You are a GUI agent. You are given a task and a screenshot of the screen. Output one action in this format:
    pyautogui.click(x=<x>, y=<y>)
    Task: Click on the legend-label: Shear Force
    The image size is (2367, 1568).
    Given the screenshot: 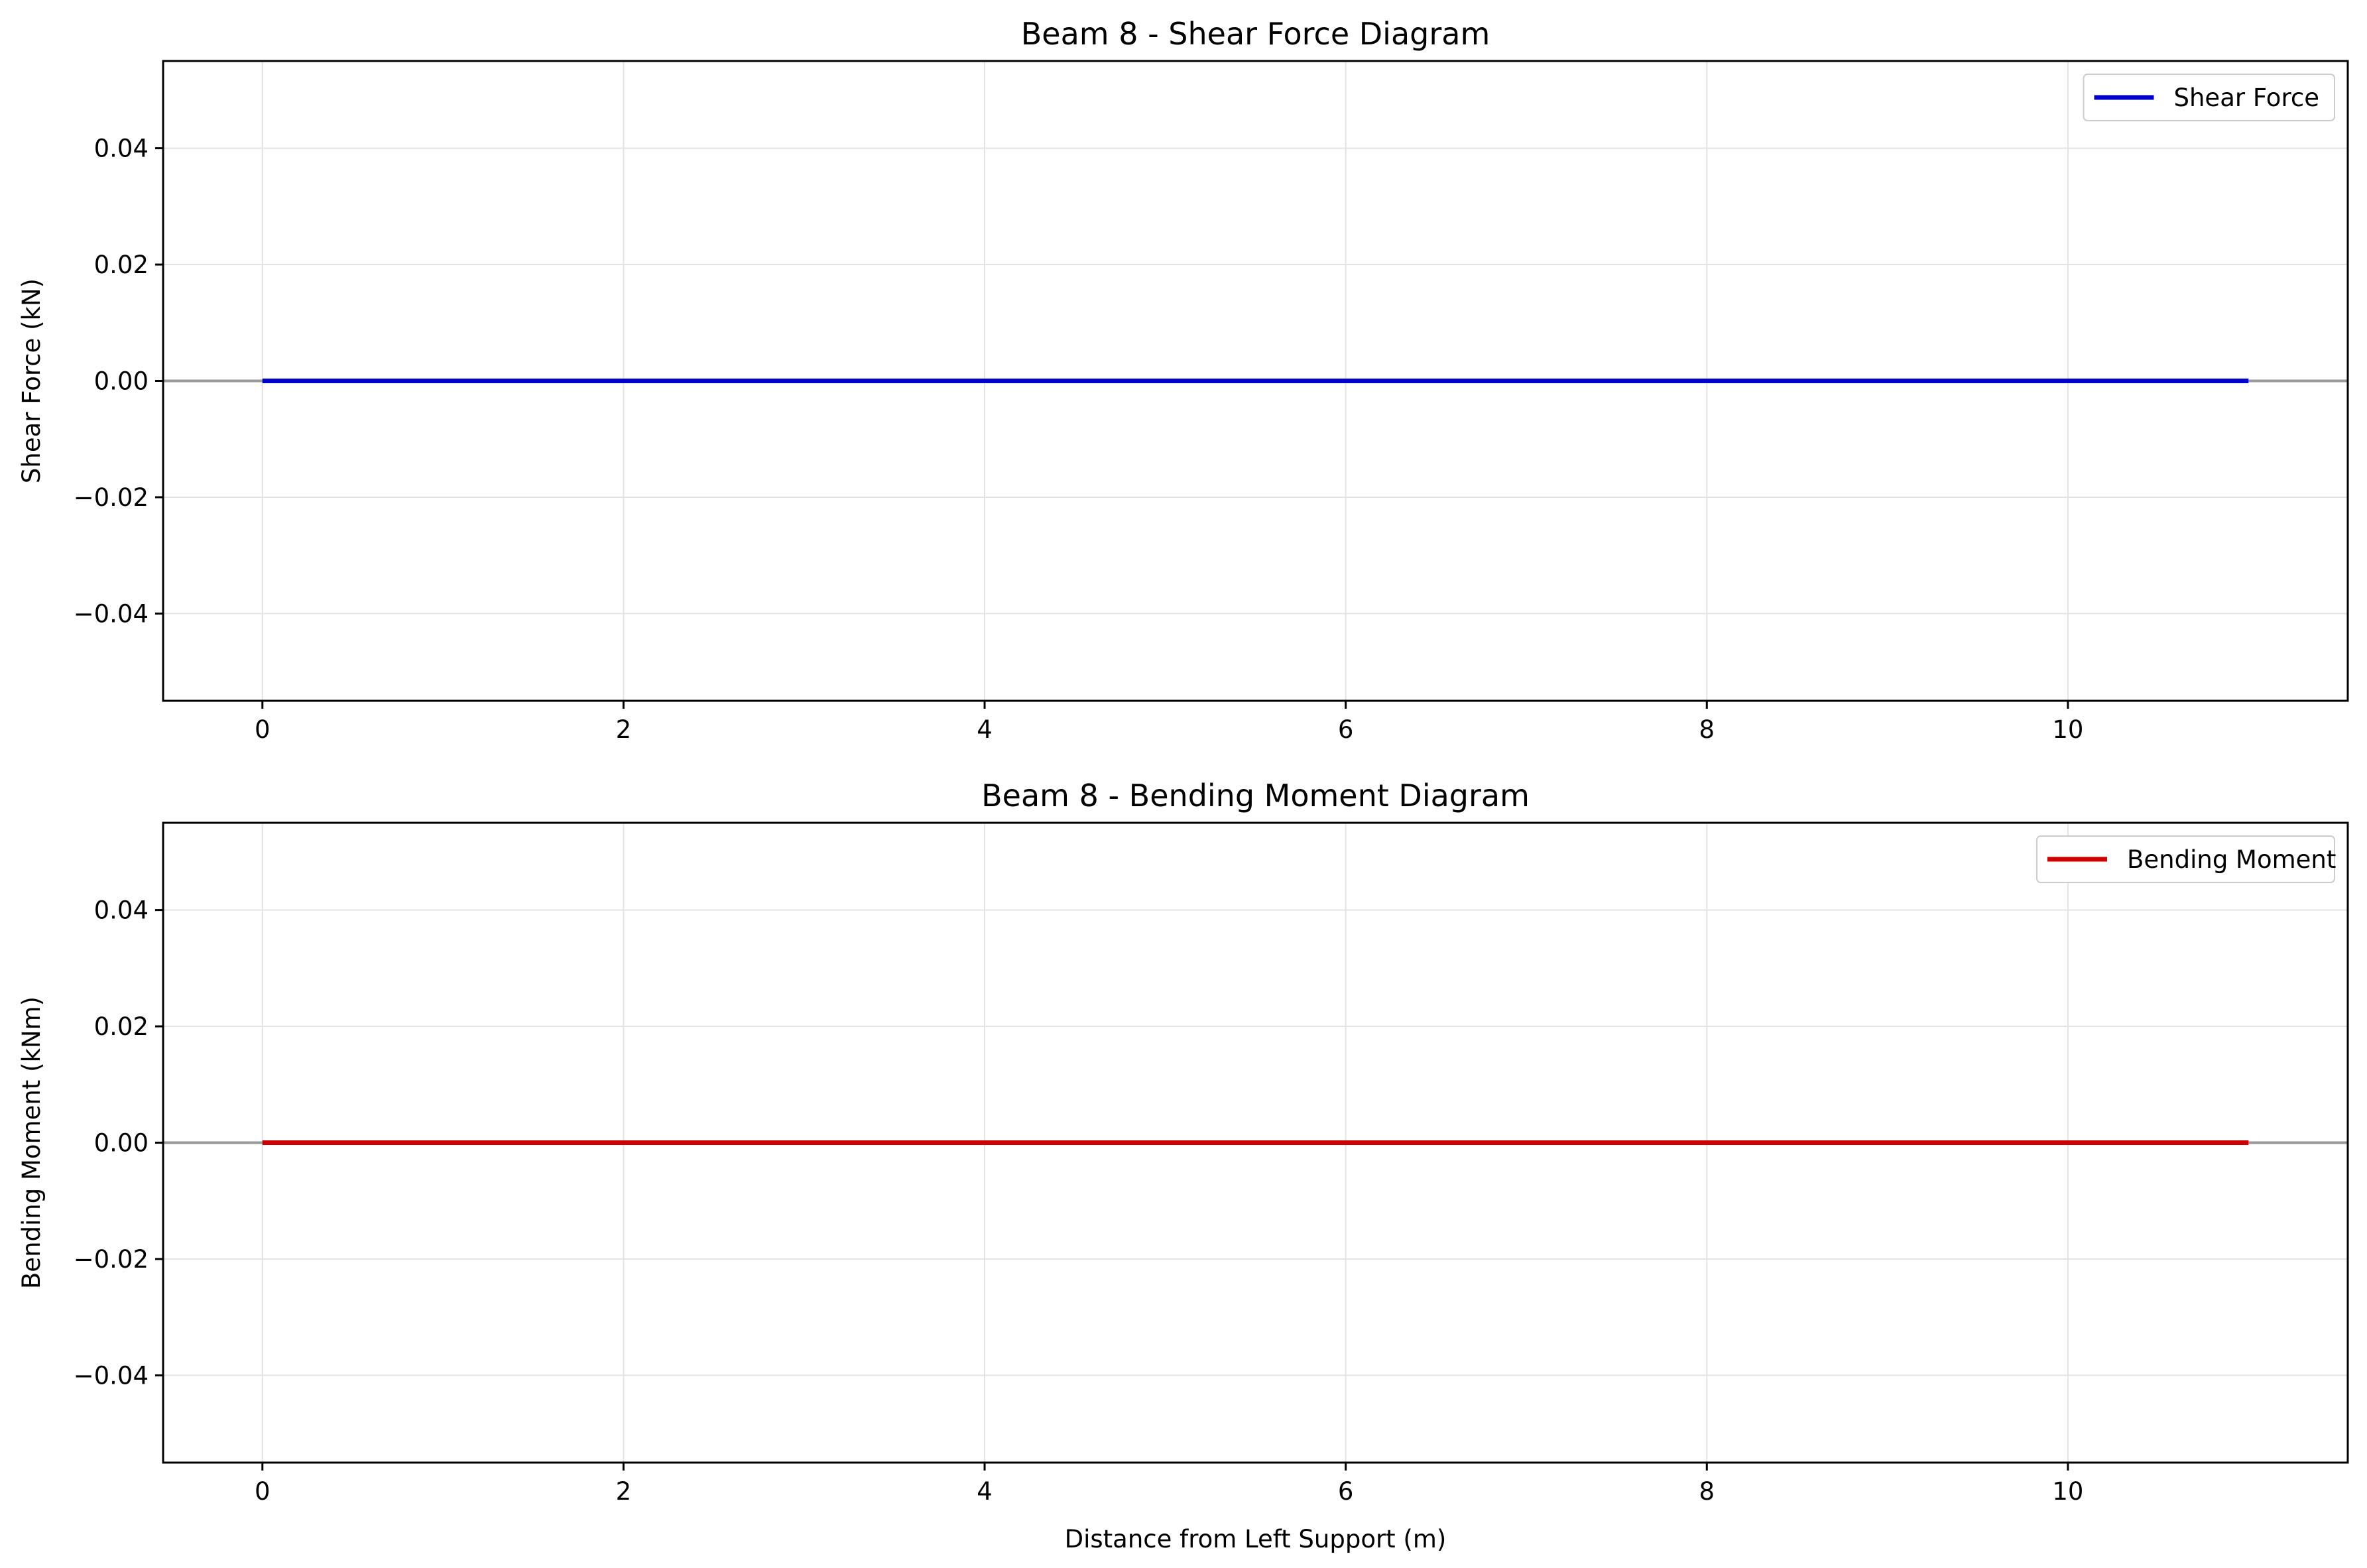 What is the action you would take?
    pyautogui.click(x=2246, y=98)
    